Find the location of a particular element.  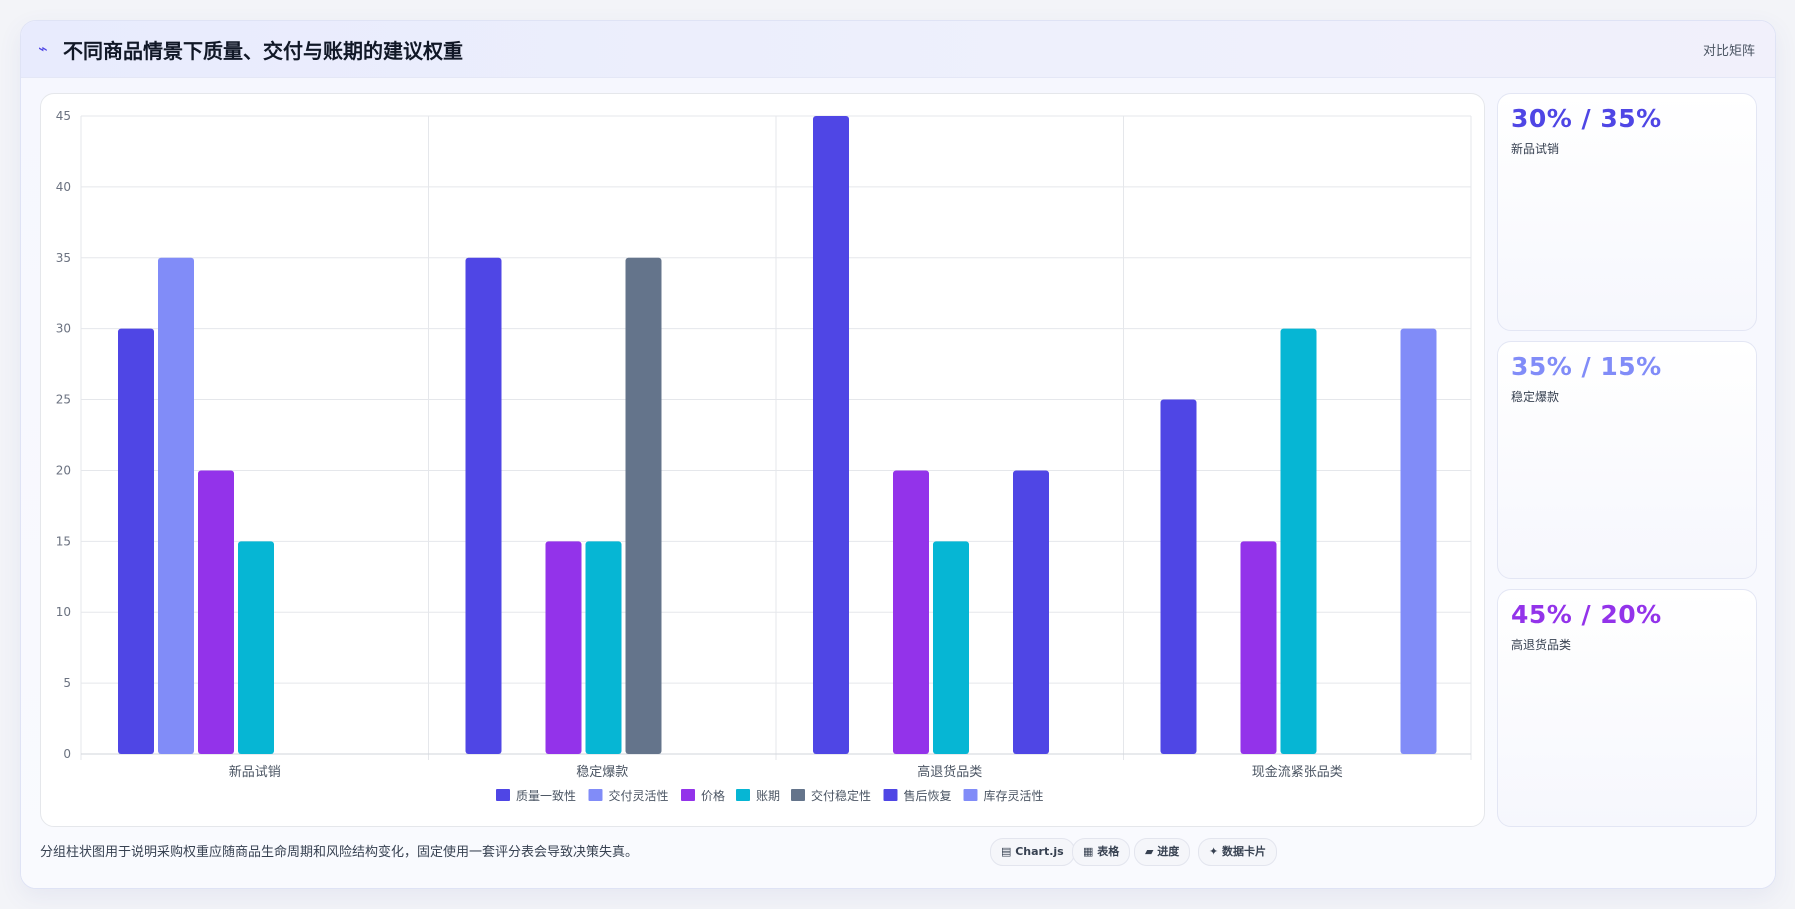

bolt-icon: ⌁ is located at coordinates (43, 48).